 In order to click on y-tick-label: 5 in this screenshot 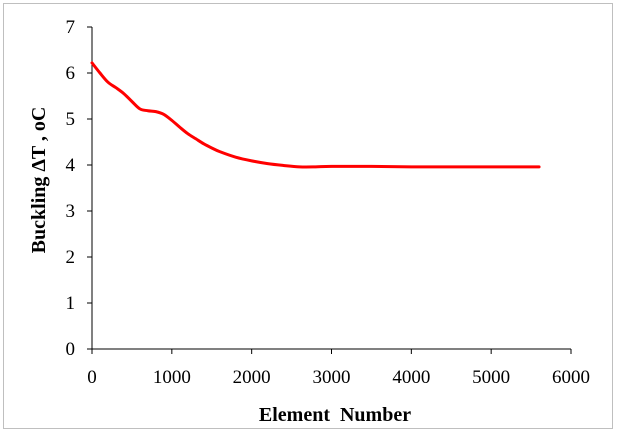, I will do `click(71, 119)`.